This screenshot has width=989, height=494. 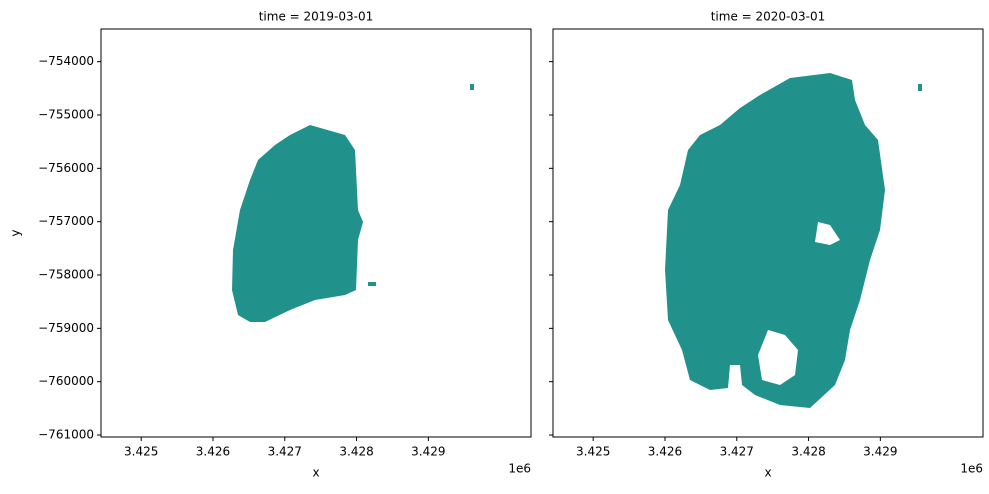 What do you see at coordinates (66, 328) in the screenshot?
I see `y-tick-label: −759000` at bounding box center [66, 328].